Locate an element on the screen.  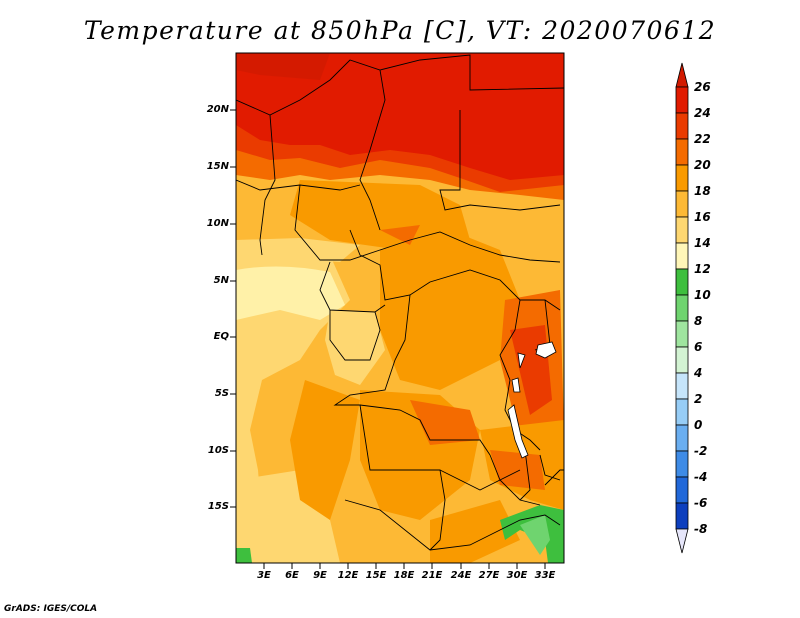
colorbar-label: 8 is located at coordinates (698, 321).